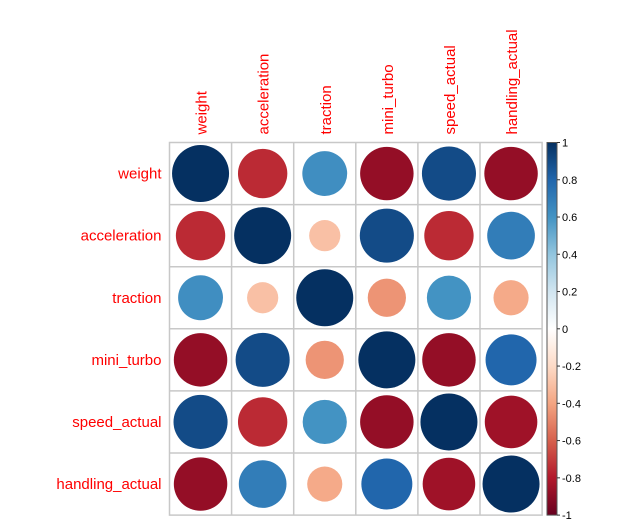  I want to click on correlation-circle-handling_actual-weight, so click(200, 484).